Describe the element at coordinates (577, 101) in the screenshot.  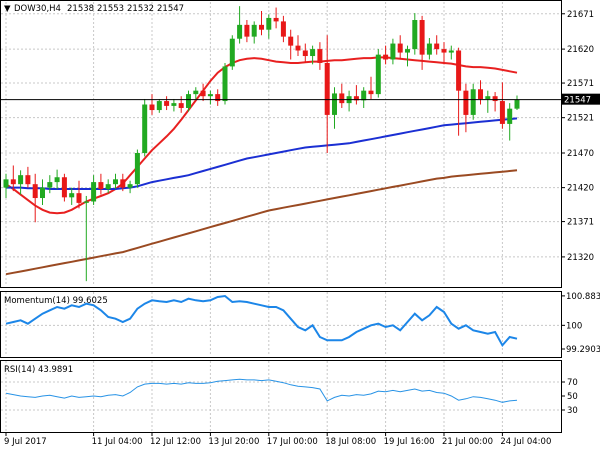
I see `current-price-label: 21547` at that location.